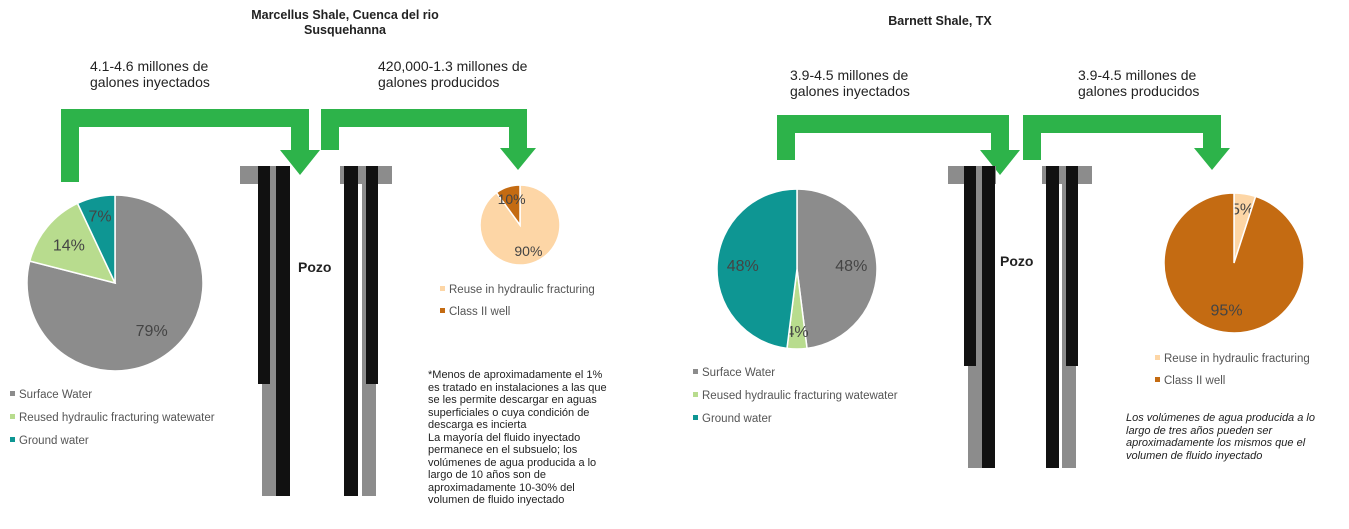 Image resolution: width=1349 pixels, height=529 pixels. Describe the element at coordinates (149, 66) in the screenshot. I see `label-line: 4.1-4.6 millones de` at that location.